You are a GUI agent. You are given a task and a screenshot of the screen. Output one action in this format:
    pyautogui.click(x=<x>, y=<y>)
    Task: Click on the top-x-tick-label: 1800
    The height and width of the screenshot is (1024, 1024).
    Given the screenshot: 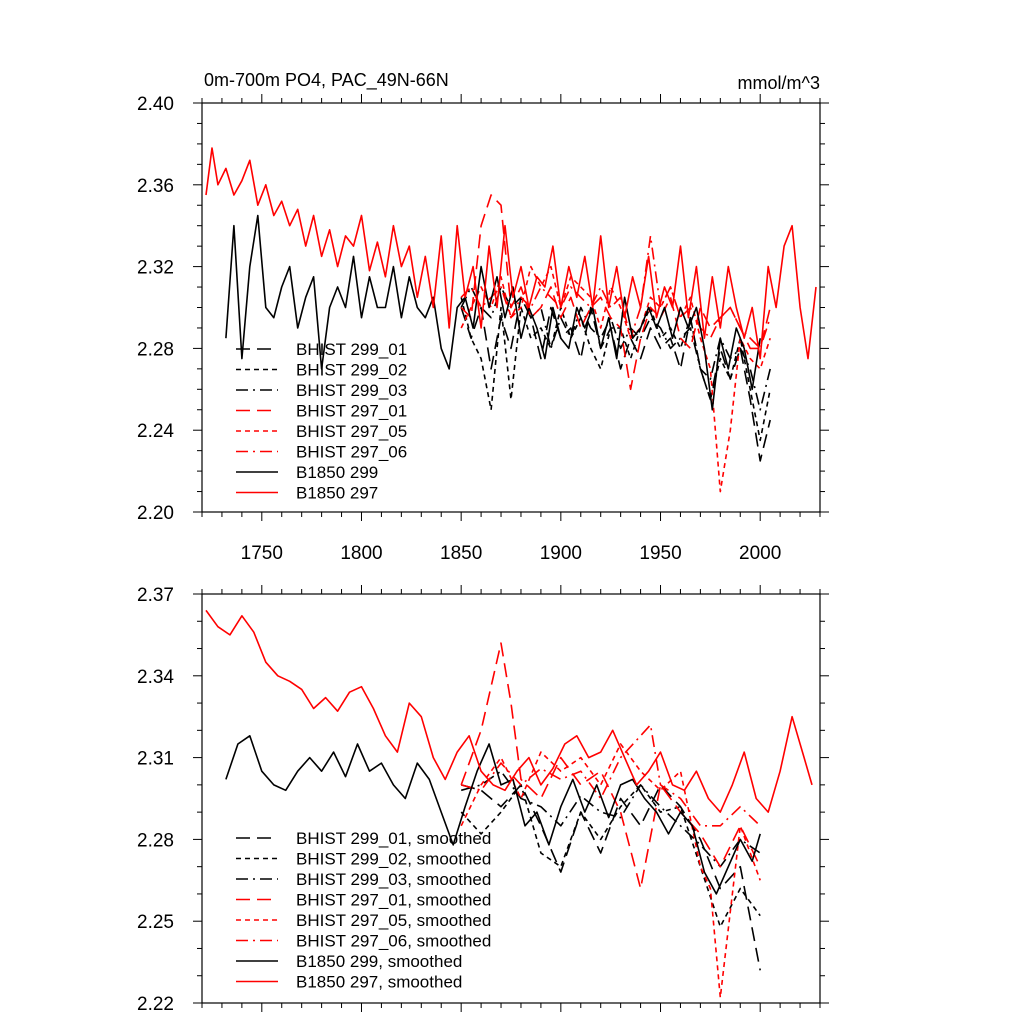 What is the action you would take?
    pyautogui.click(x=361, y=553)
    